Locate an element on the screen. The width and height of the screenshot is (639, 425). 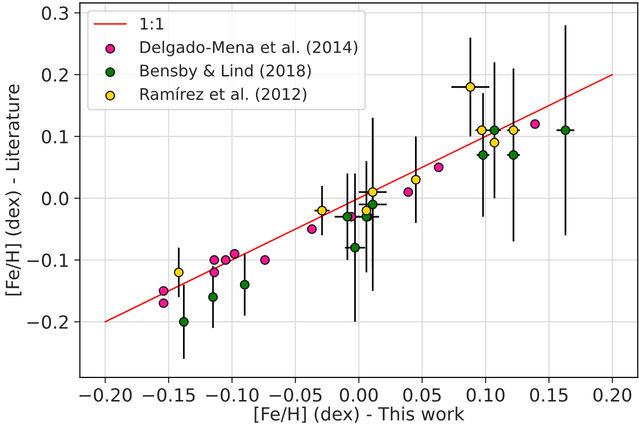
x-tick-label: −0.20 is located at coordinates (105, 395).